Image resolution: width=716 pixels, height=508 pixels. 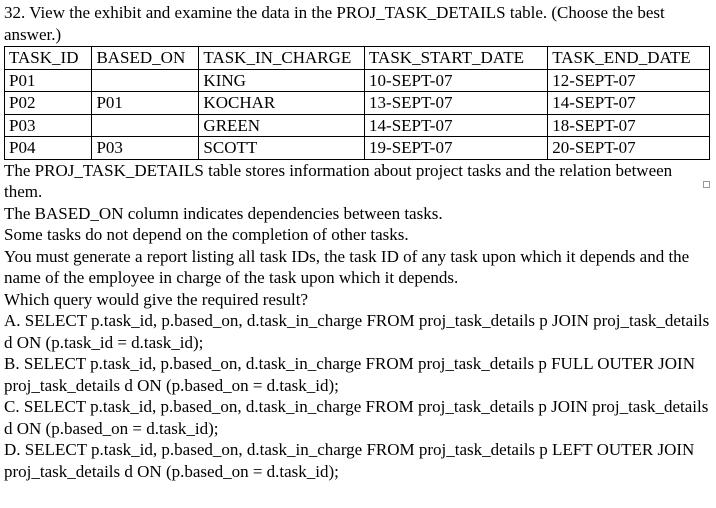 What do you see at coordinates (456, 125) in the screenshot?
I see `cell-start-date: 14-SEPT-07` at bounding box center [456, 125].